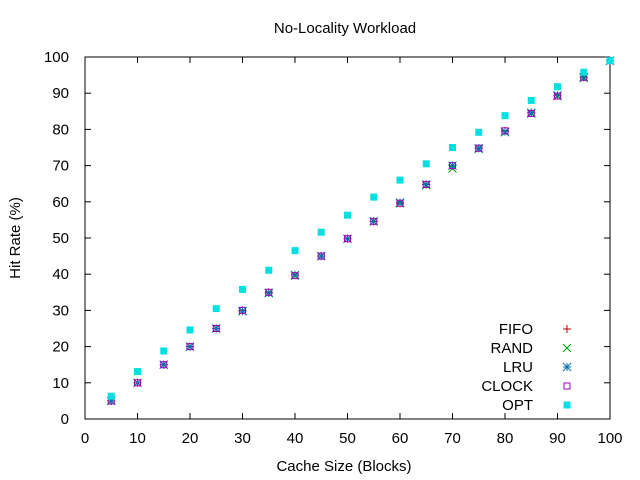 The image size is (640, 480). Describe the element at coordinates (85, 438) in the screenshot. I see `x-tick-label: 0` at that location.